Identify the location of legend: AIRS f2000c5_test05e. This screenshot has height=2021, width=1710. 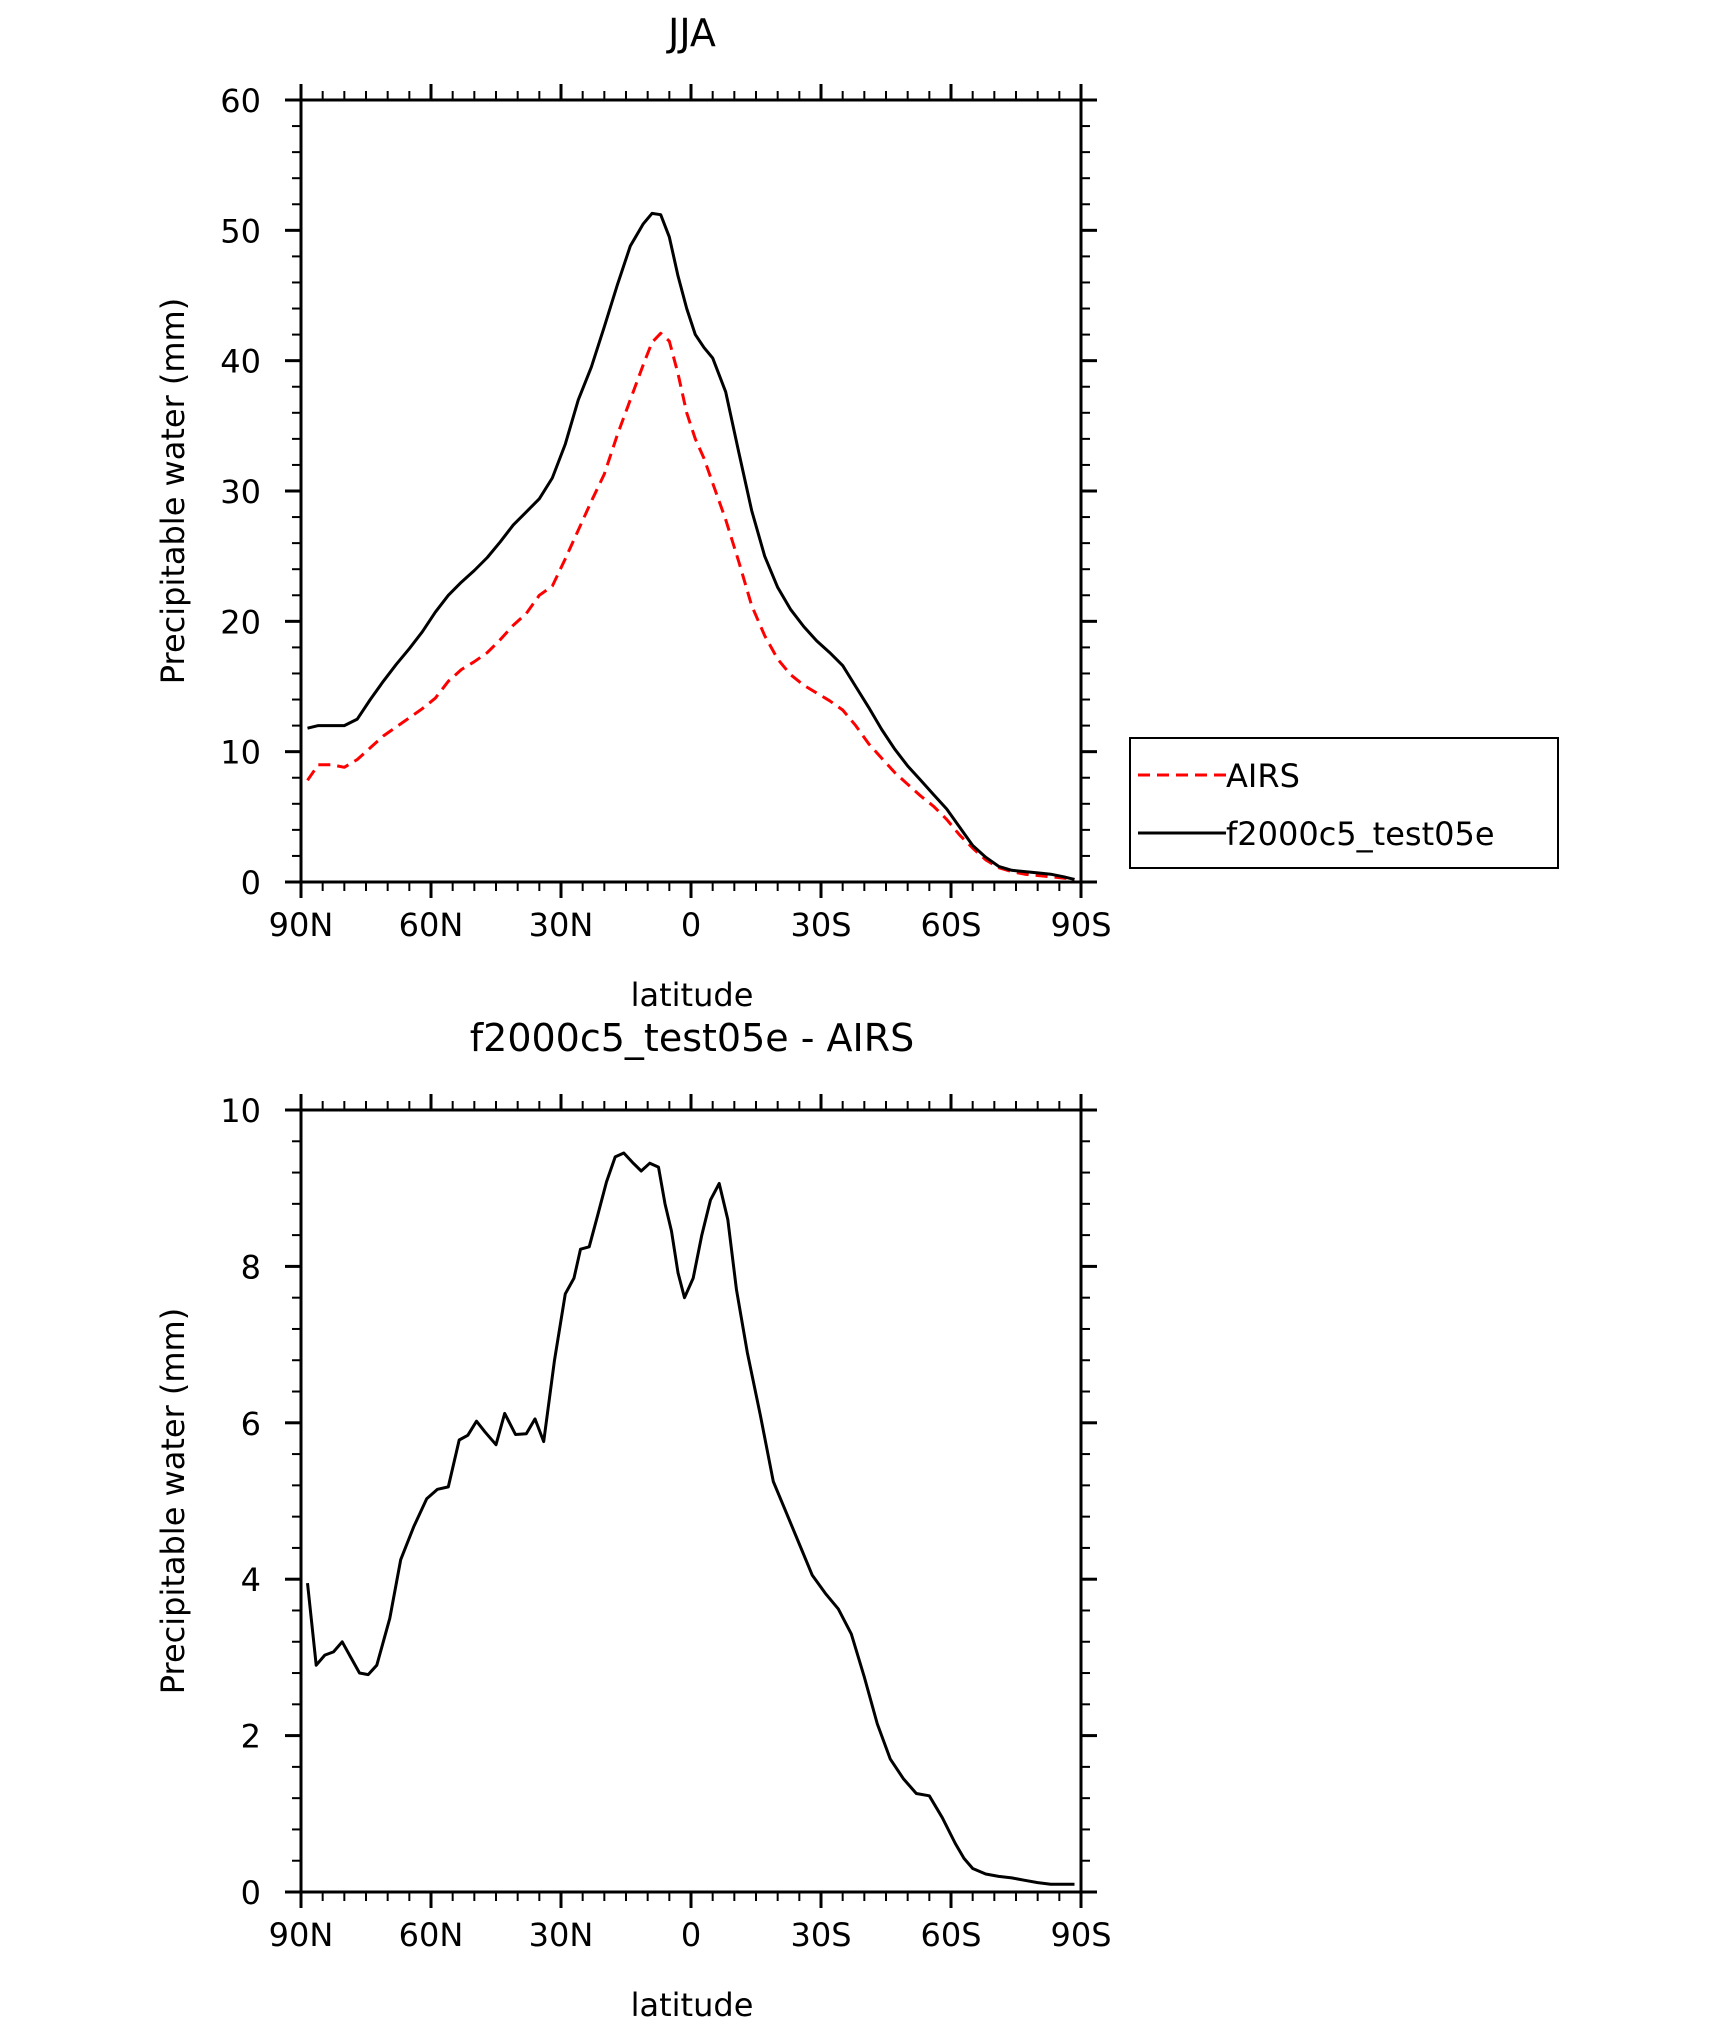
(1344, 803).